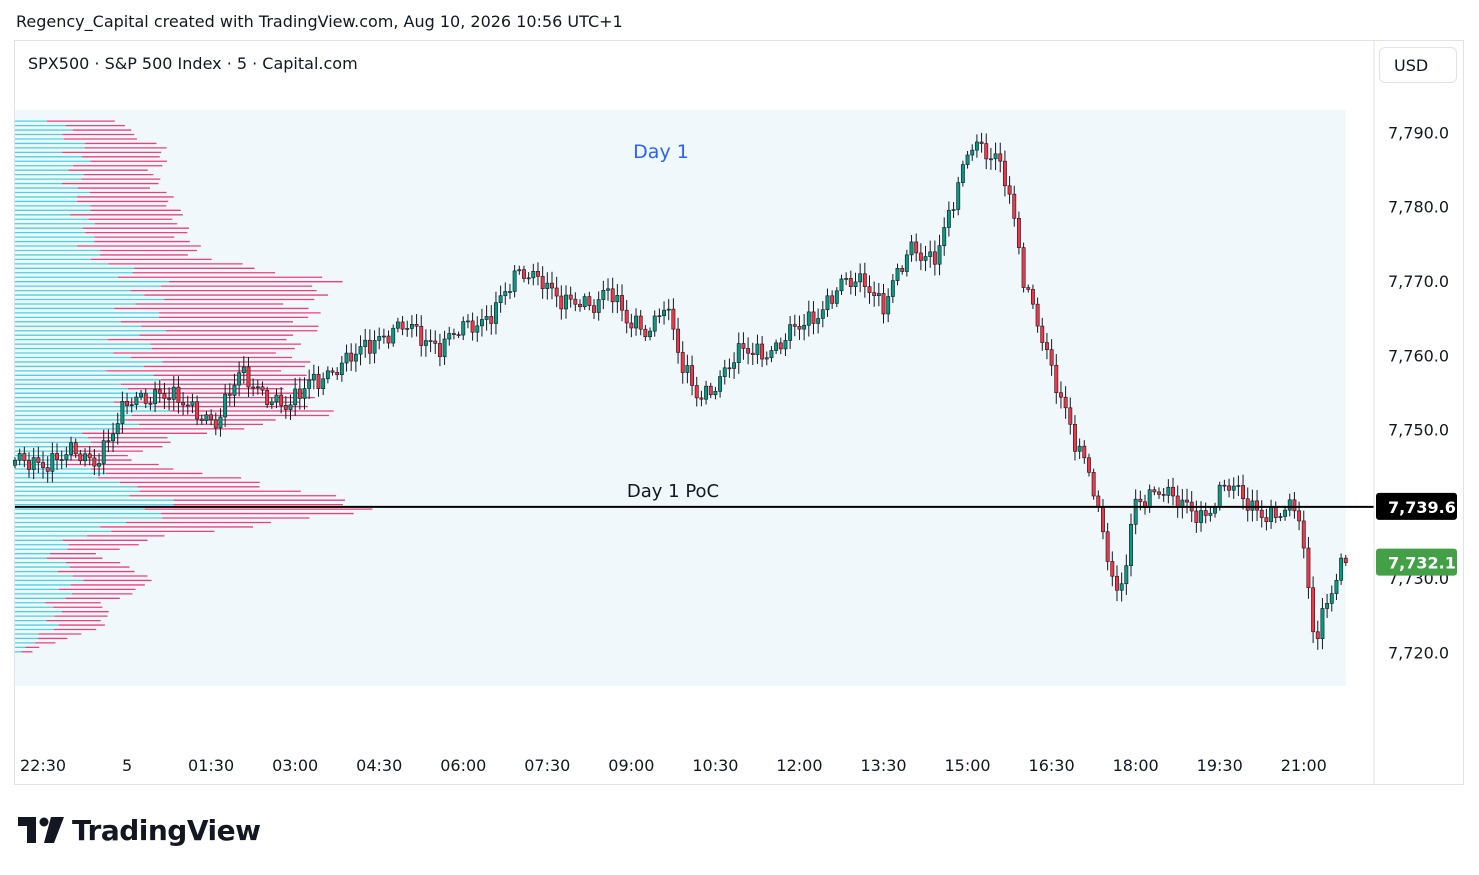  Describe the element at coordinates (1416, 506) in the screenshot. I see `poc-price-badge: 7,739.6` at that location.